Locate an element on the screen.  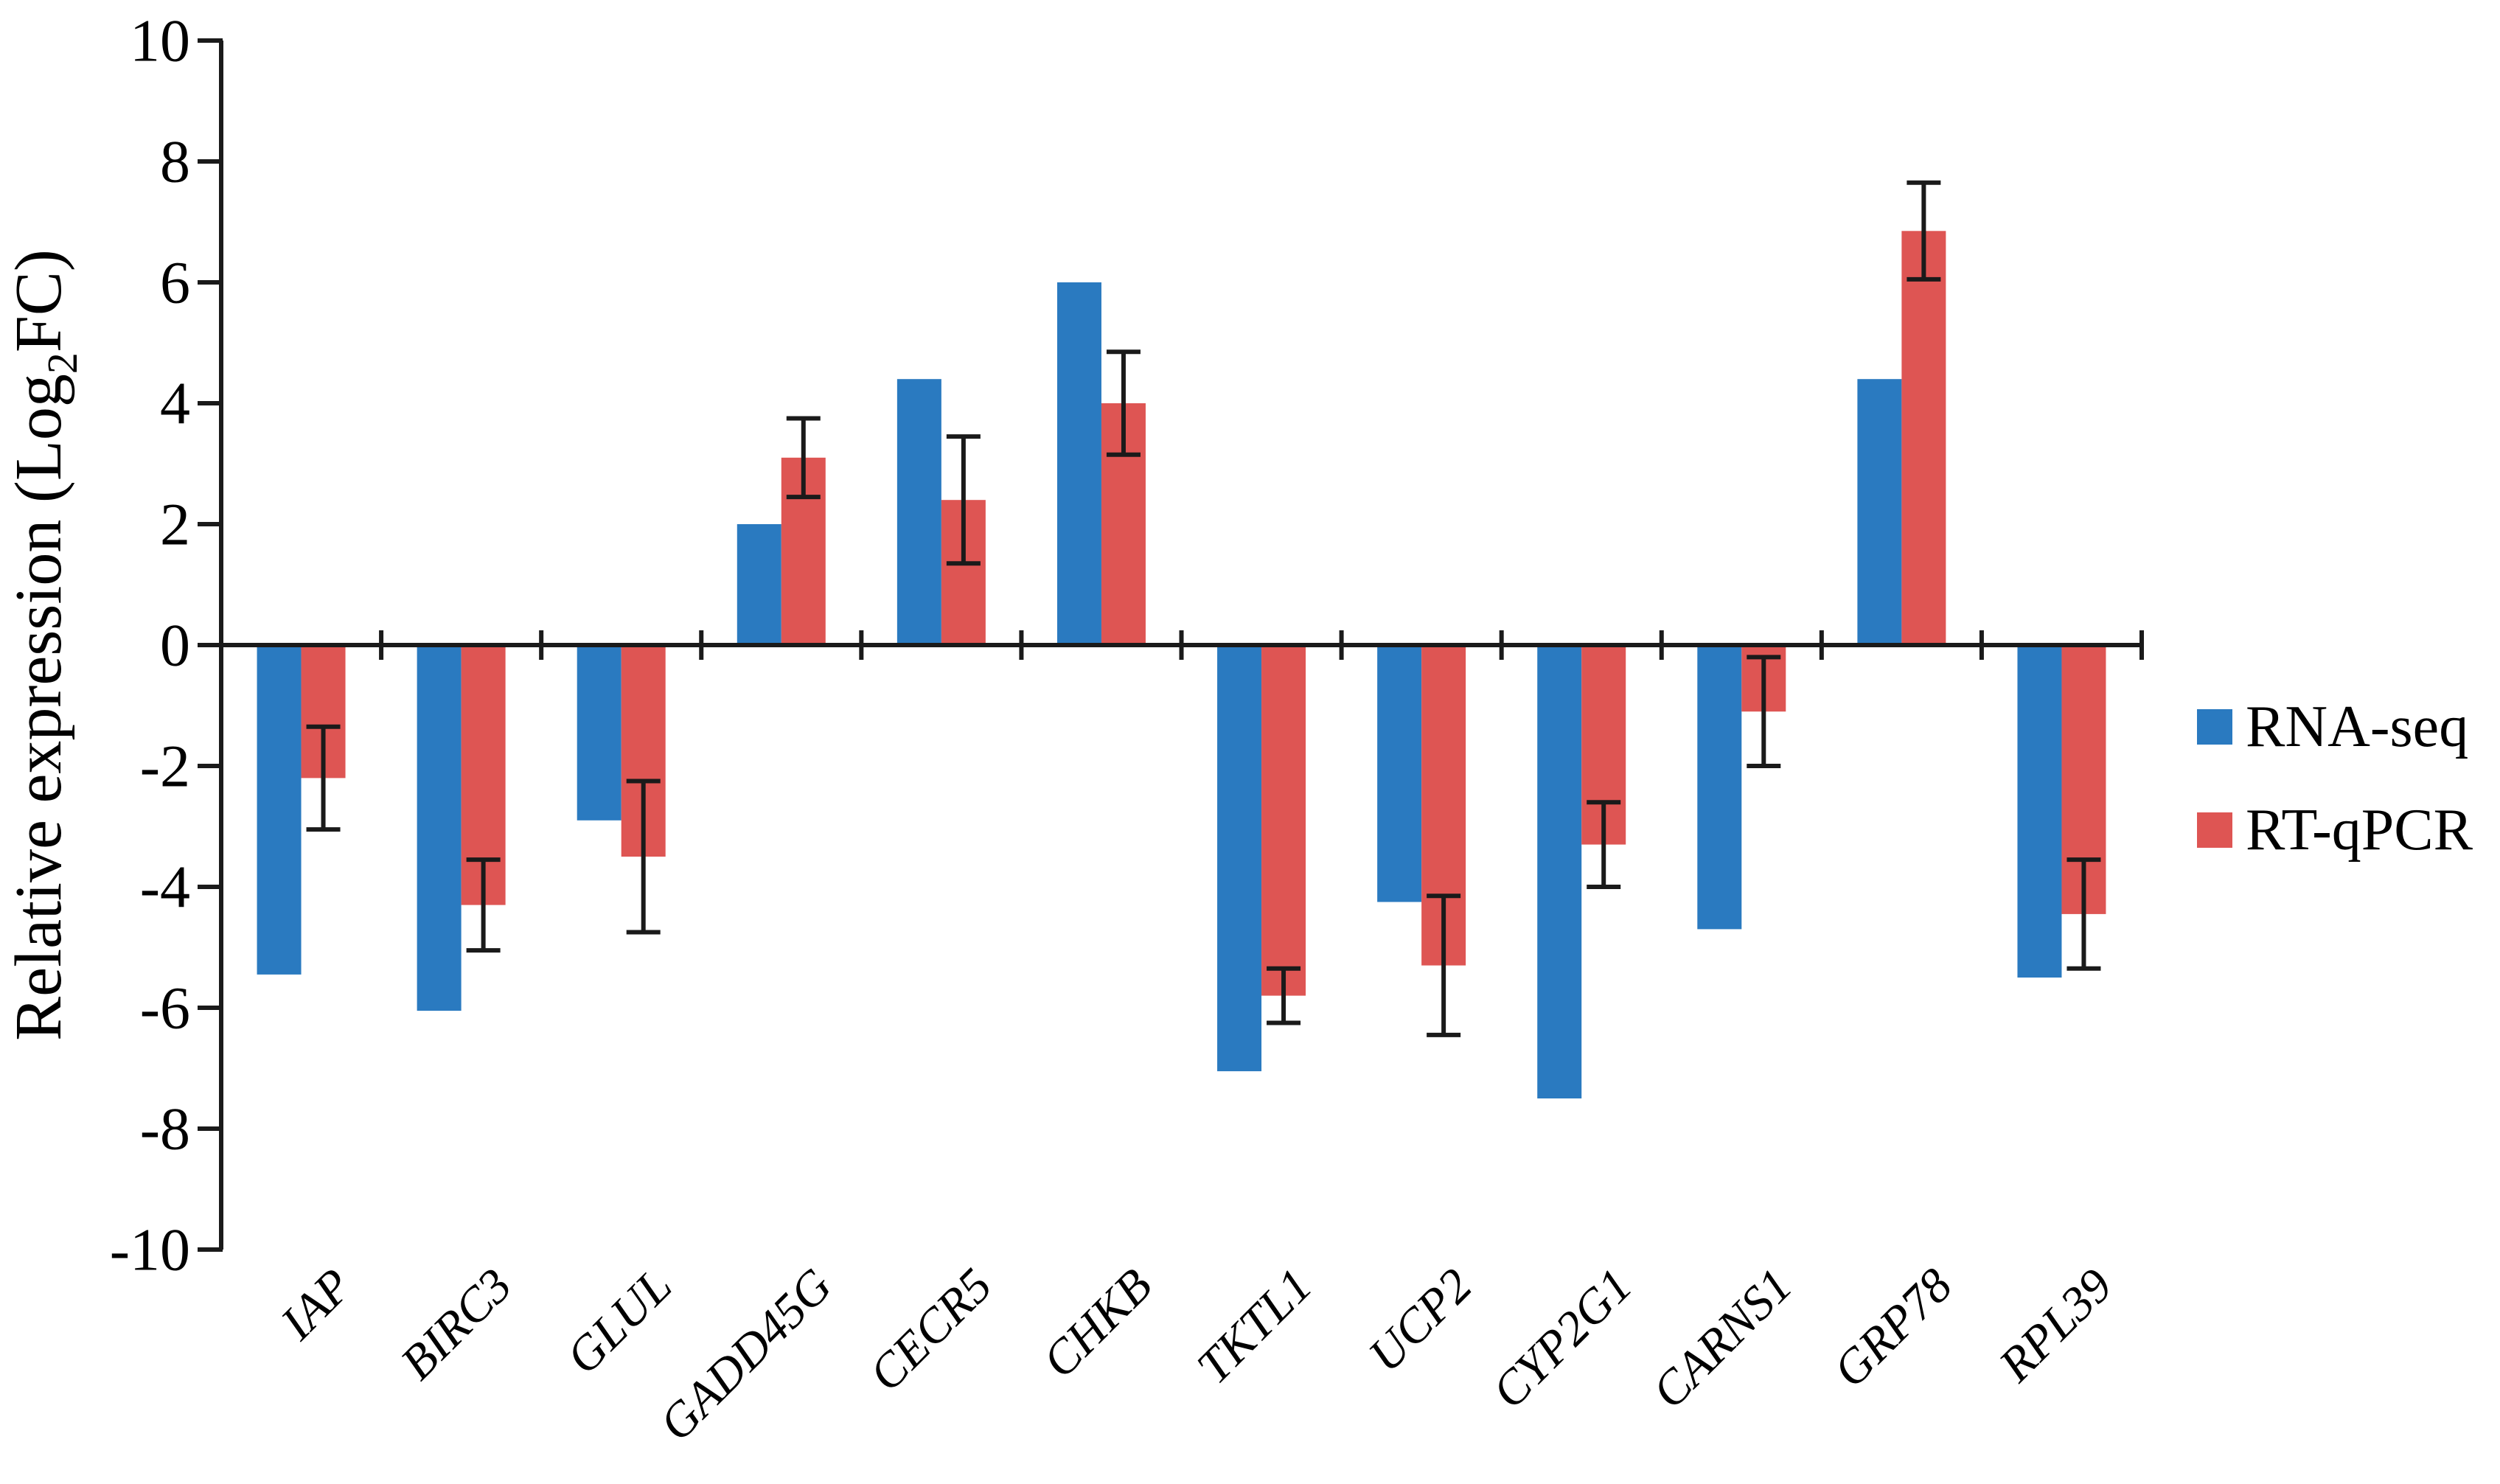
bar-rnaseq-grp78 is located at coordinates (1880, 512).